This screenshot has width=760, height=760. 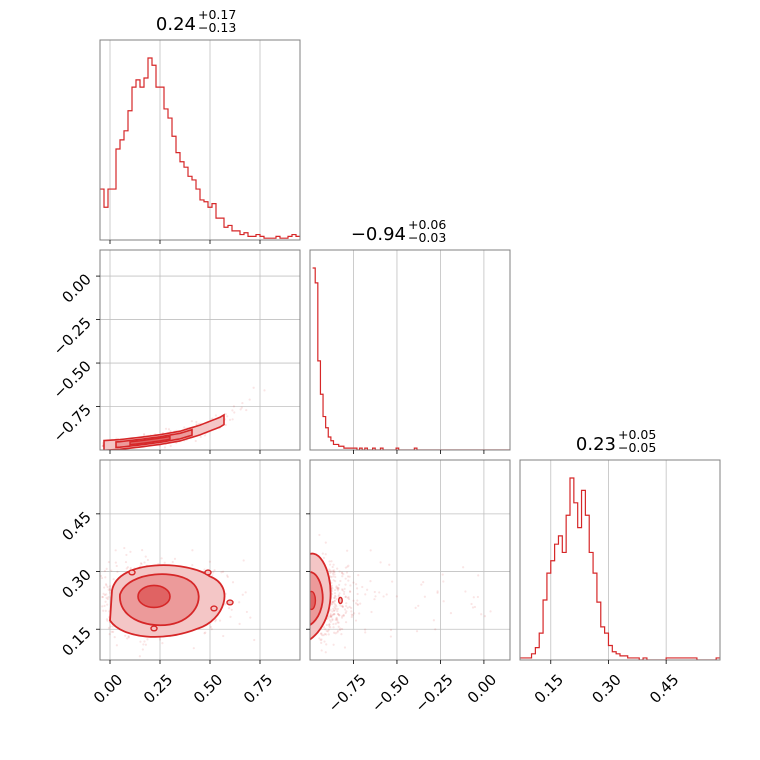 What do you see at coordinates (616, 441) in the screenshot?
I see `panel-title-2: 0.23 +0.05−0.05` at bounding box center [616, 441].